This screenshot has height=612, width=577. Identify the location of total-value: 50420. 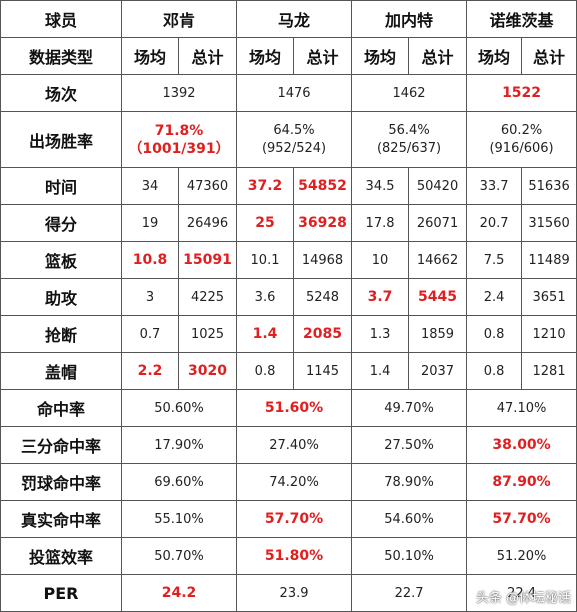
(438, 186).